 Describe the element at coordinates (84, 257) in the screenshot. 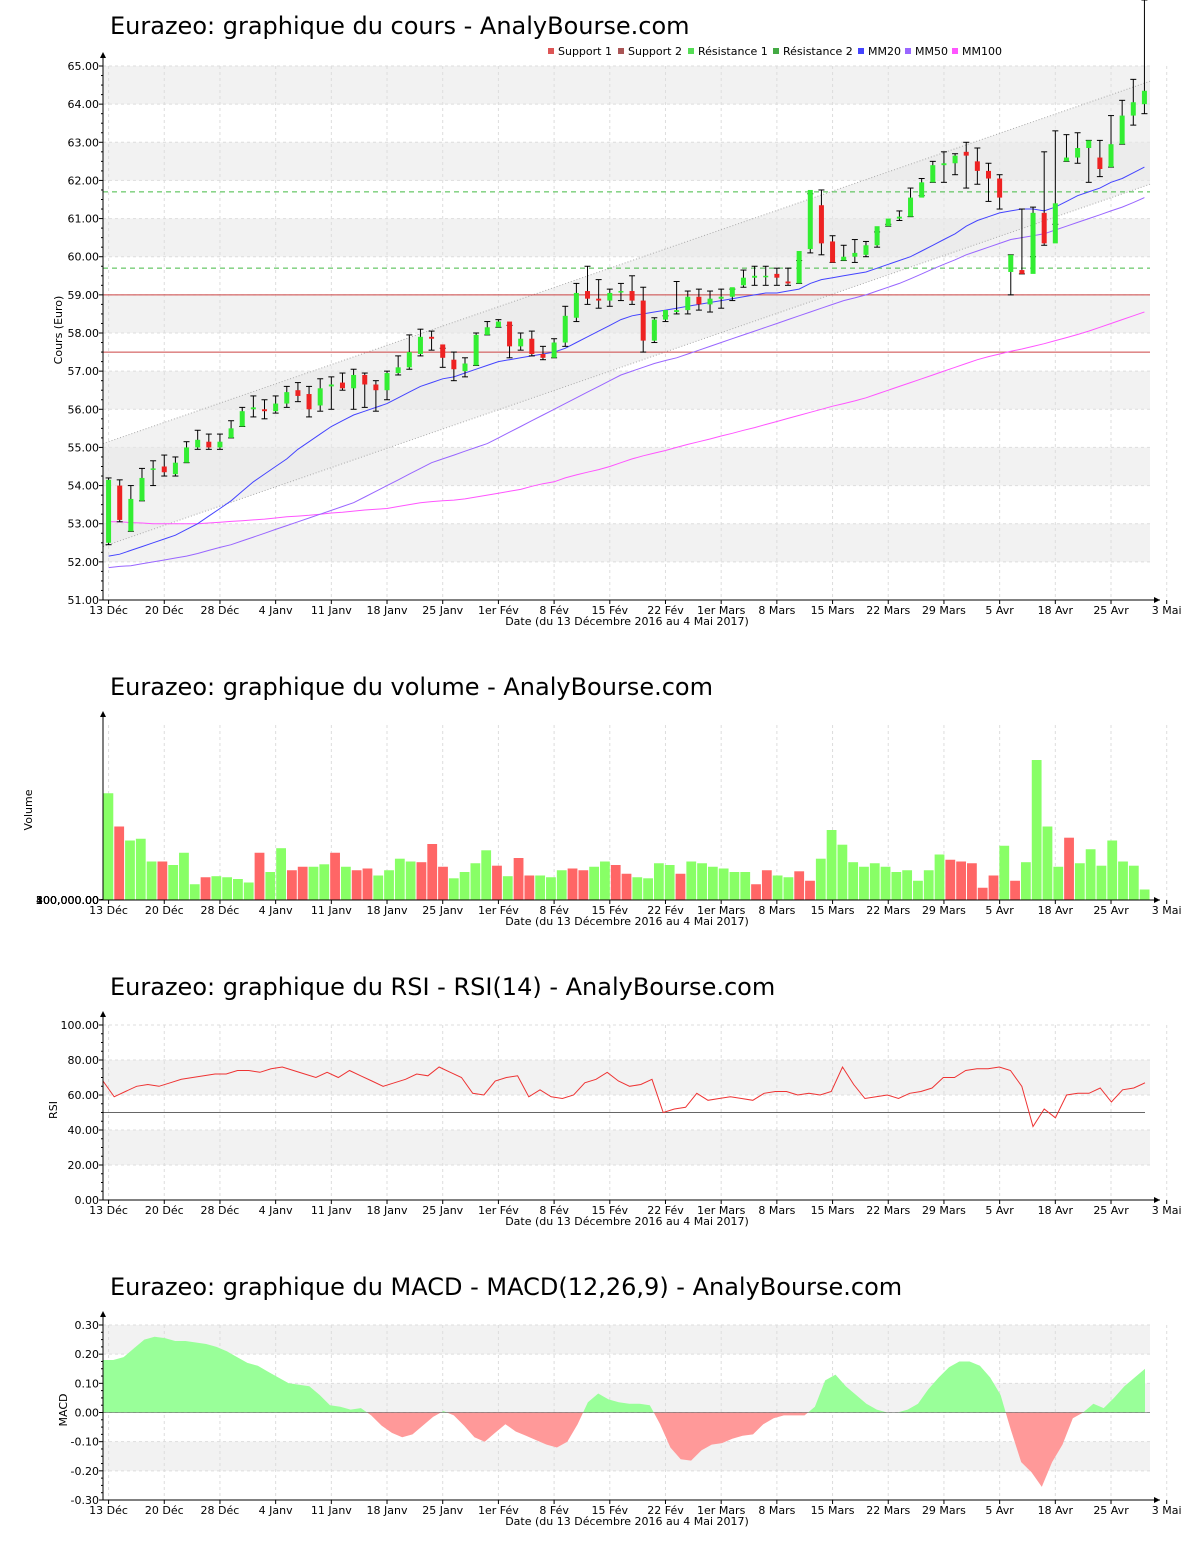

I see `price-y-tick-label: 60.00` at that location.